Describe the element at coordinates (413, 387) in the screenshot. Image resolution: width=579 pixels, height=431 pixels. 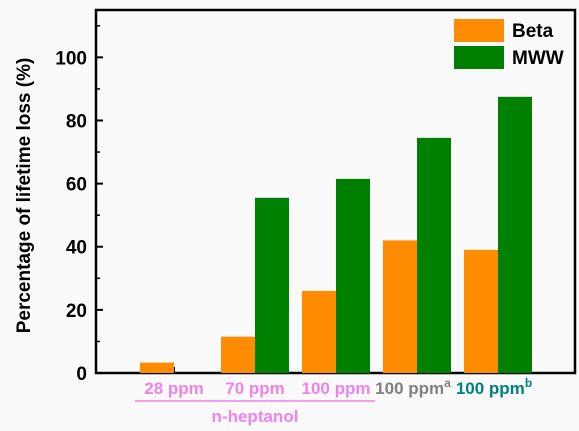
I see `x-tick-label: 100 ppma` at that location.